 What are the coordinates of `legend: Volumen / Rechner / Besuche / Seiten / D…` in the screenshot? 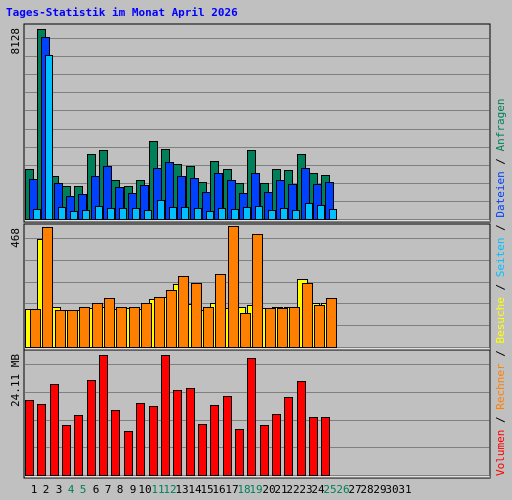 It's located at (500, 287).